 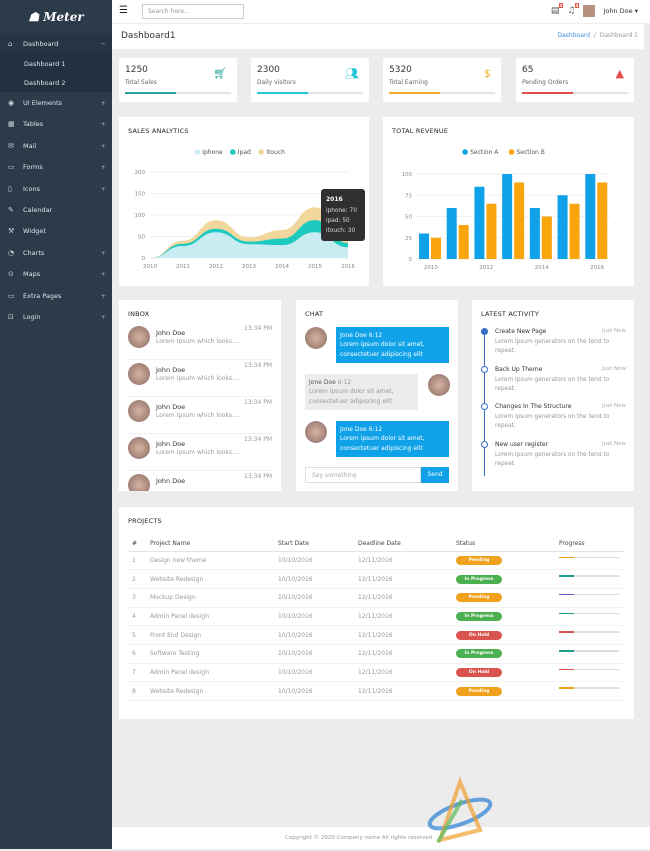 What do you see at coordinates (36, 16) in the screenshot?
I see `dashboard-gauge-icon: ☗` at bounding box center [36, 16].